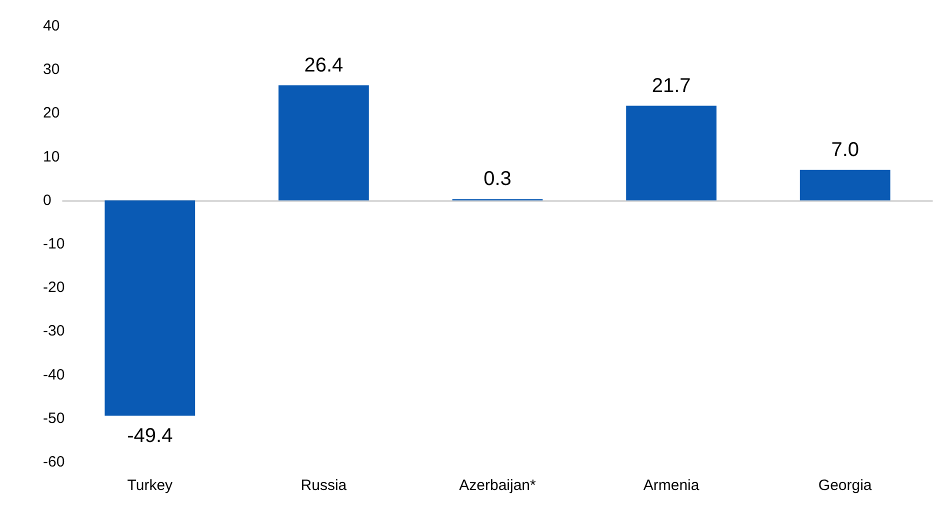 The image size is (948, 505). I want to click on x-tick-label: Armenia, so click(671, 485).